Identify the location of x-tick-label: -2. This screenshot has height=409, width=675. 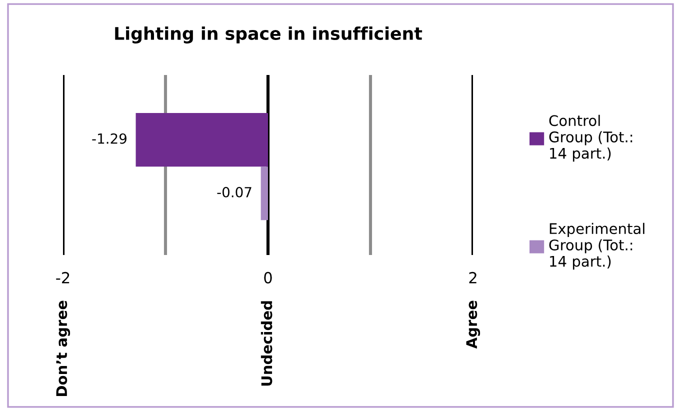
(63, 278).